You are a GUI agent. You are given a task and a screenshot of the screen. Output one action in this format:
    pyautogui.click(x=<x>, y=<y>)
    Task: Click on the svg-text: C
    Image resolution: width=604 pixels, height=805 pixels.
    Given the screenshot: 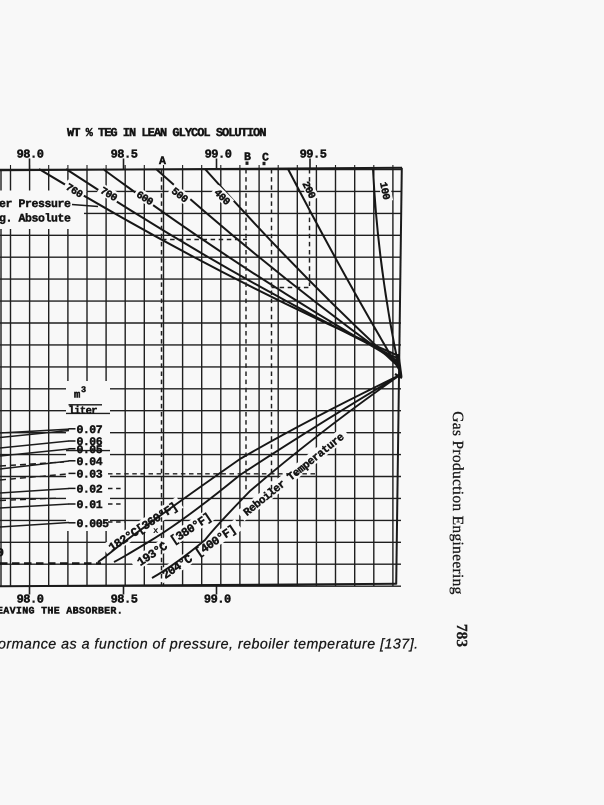 What is the action you would take?
    pyautogui.click(x=265, y=158)
    